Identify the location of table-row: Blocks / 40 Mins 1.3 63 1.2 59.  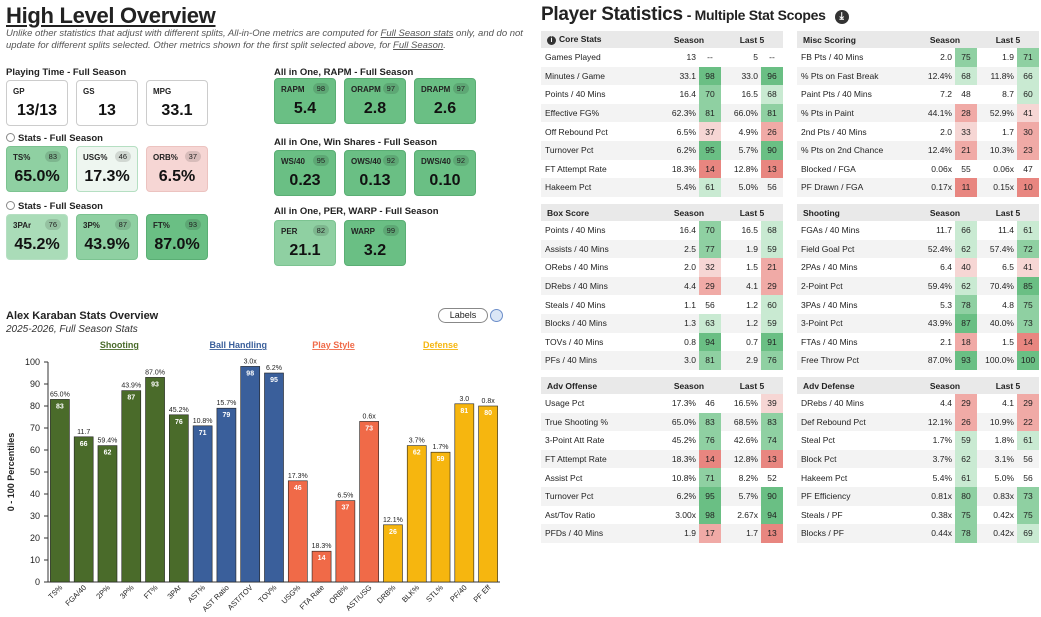
(662, 323).